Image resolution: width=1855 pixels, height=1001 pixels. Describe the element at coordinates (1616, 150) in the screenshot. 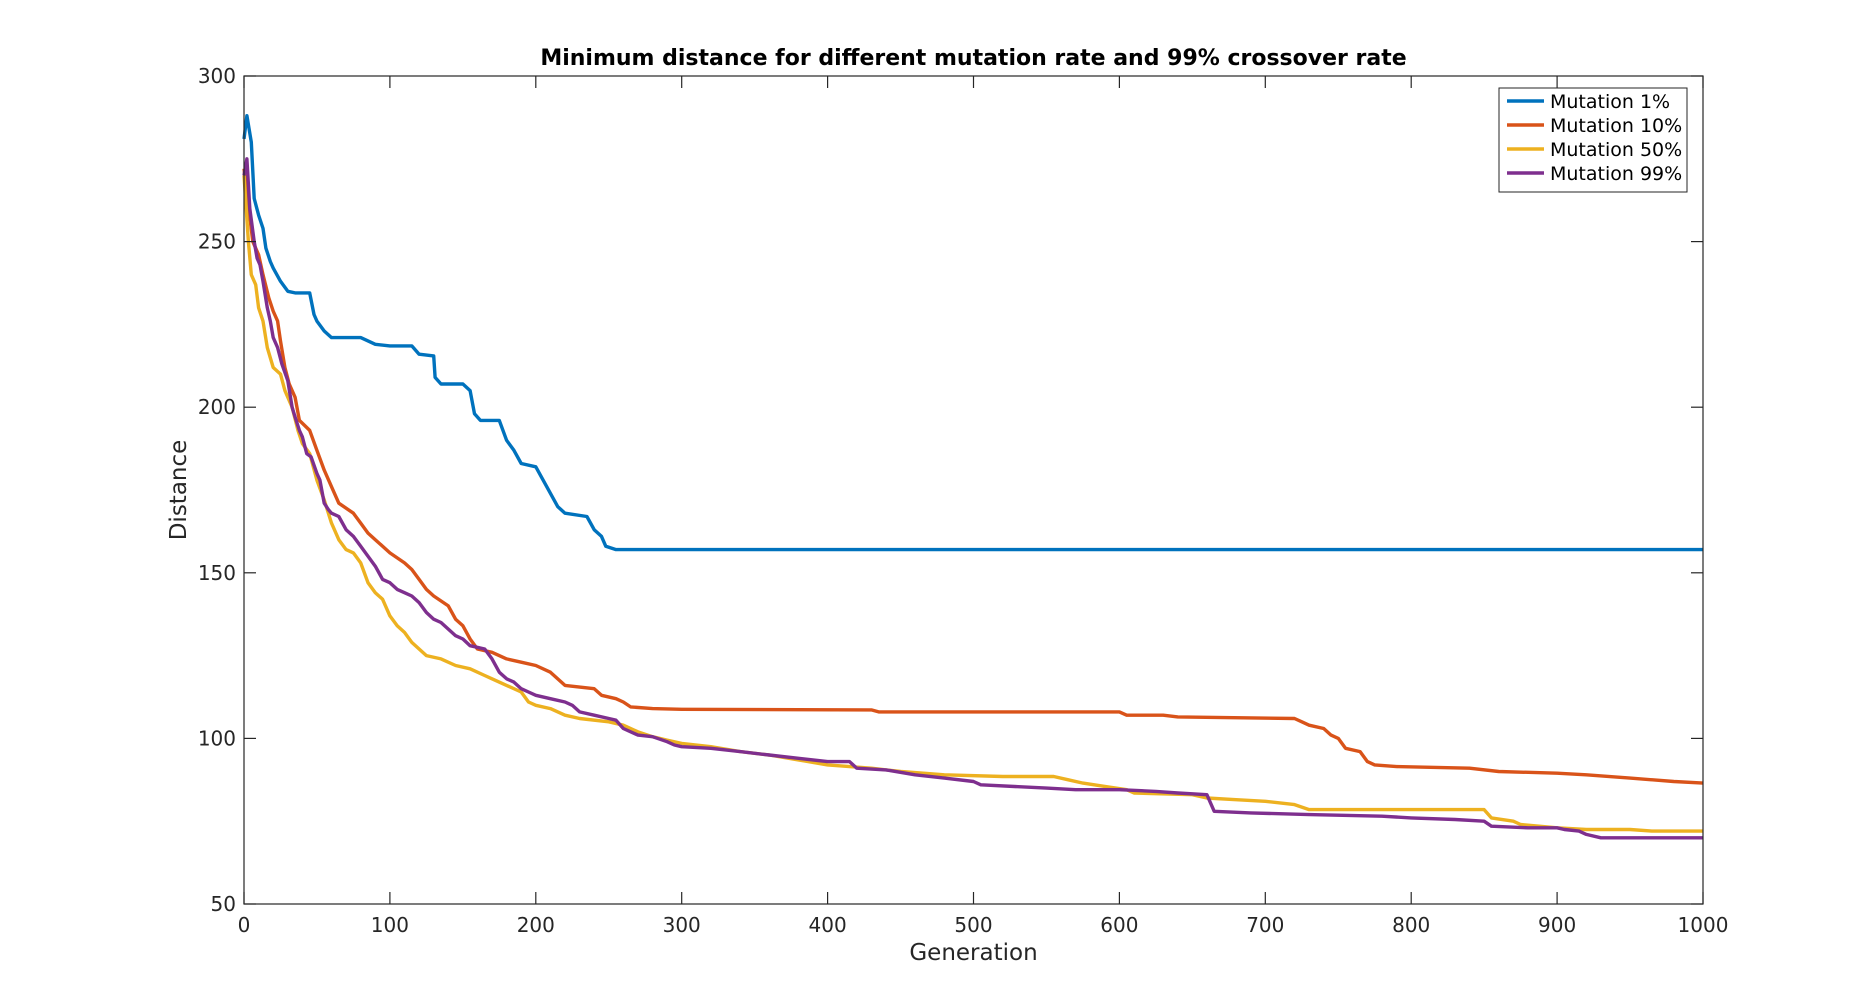

I see `legend-label-3: Mutation 50%` at that location.